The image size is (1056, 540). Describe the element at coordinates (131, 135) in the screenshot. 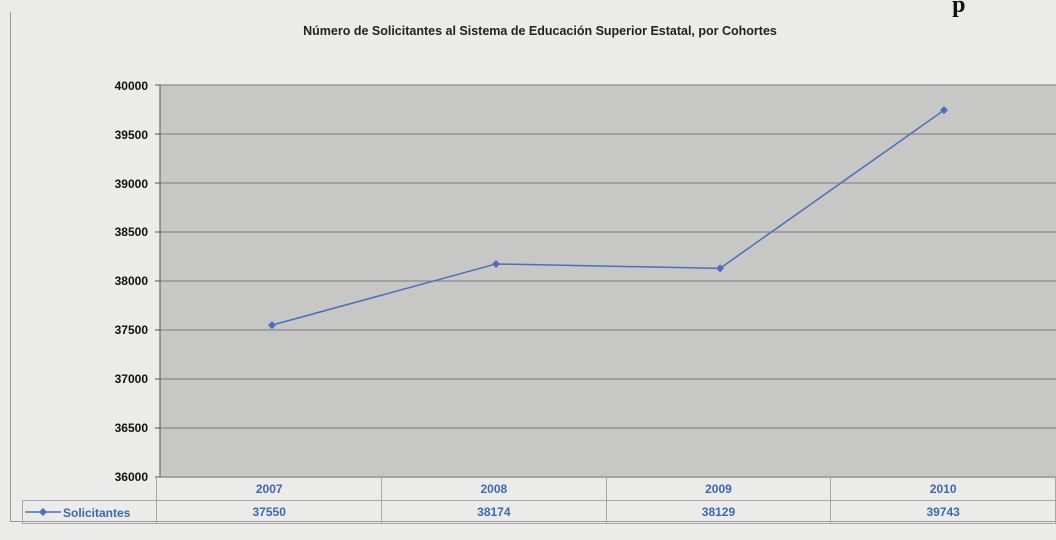

I see `y-tick-label: 39500` at that location.